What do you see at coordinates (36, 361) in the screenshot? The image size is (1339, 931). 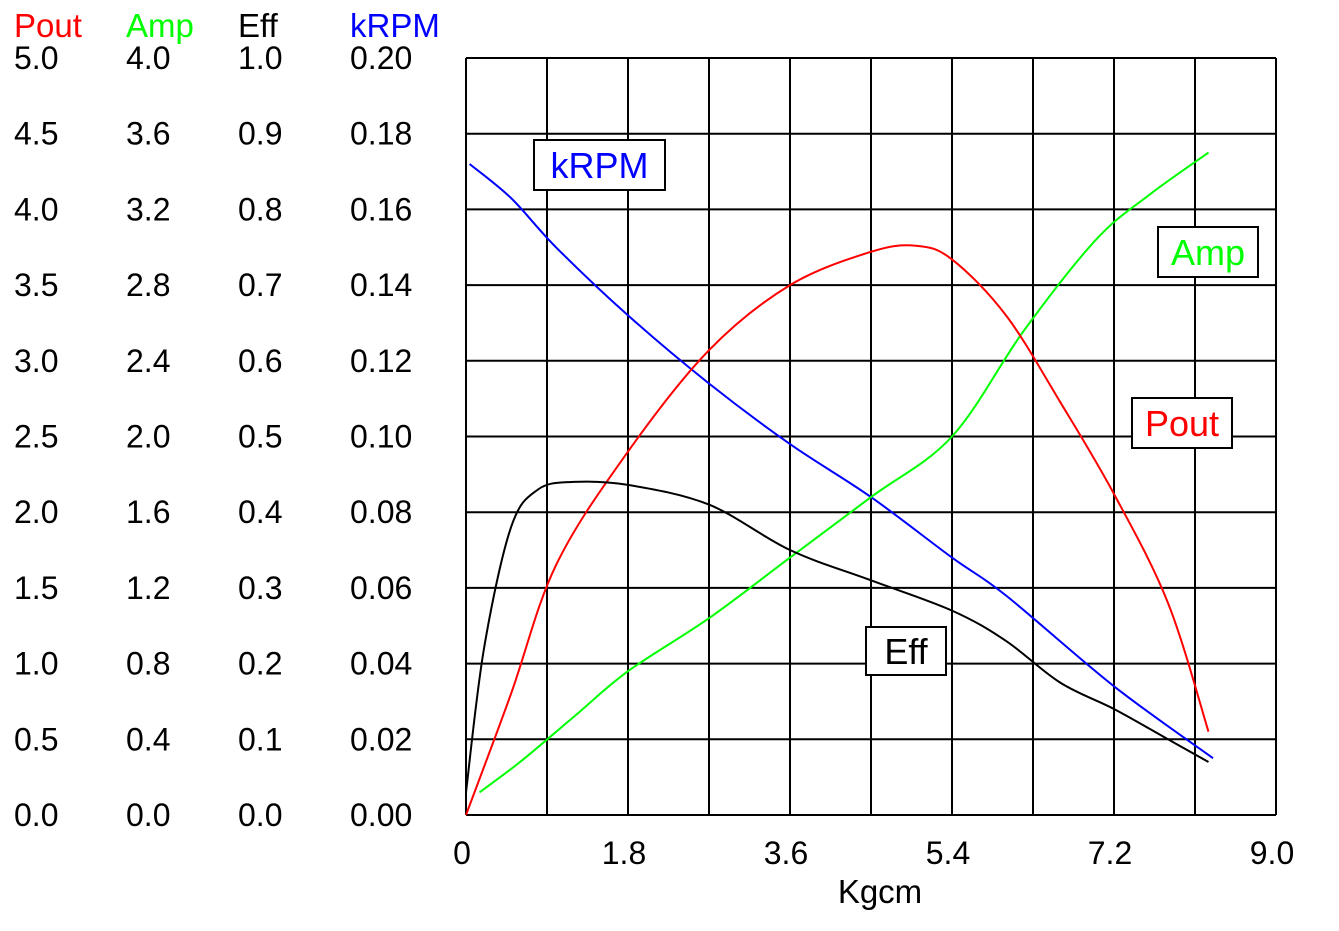 I see `y-tick-pout: 3.0` at bounding box center [36, 361].